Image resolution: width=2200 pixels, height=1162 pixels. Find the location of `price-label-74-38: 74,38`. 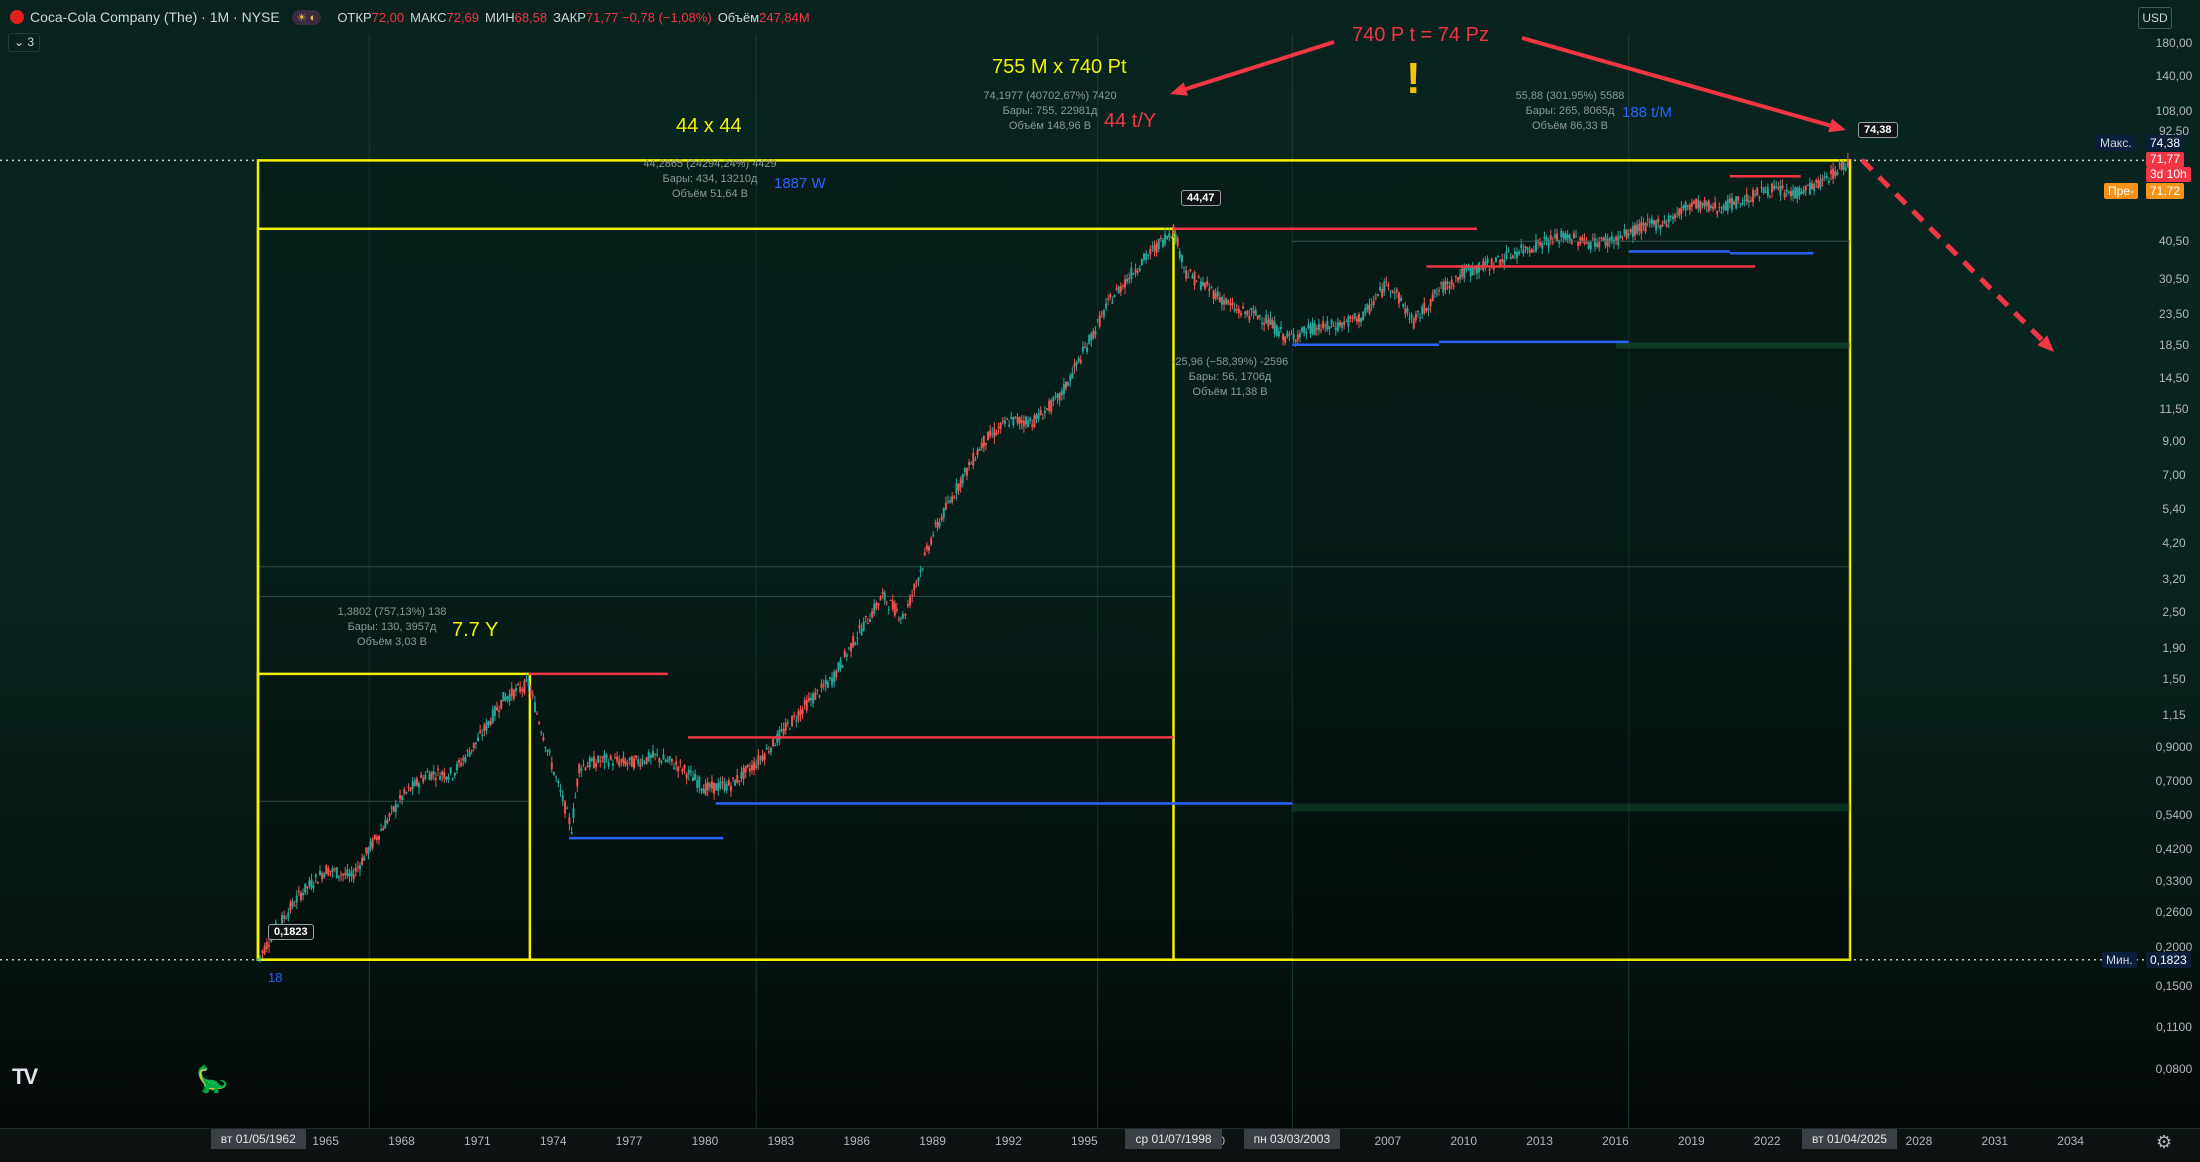

price-label-74-38: 74,38 is located at coordinates (1878, 130).